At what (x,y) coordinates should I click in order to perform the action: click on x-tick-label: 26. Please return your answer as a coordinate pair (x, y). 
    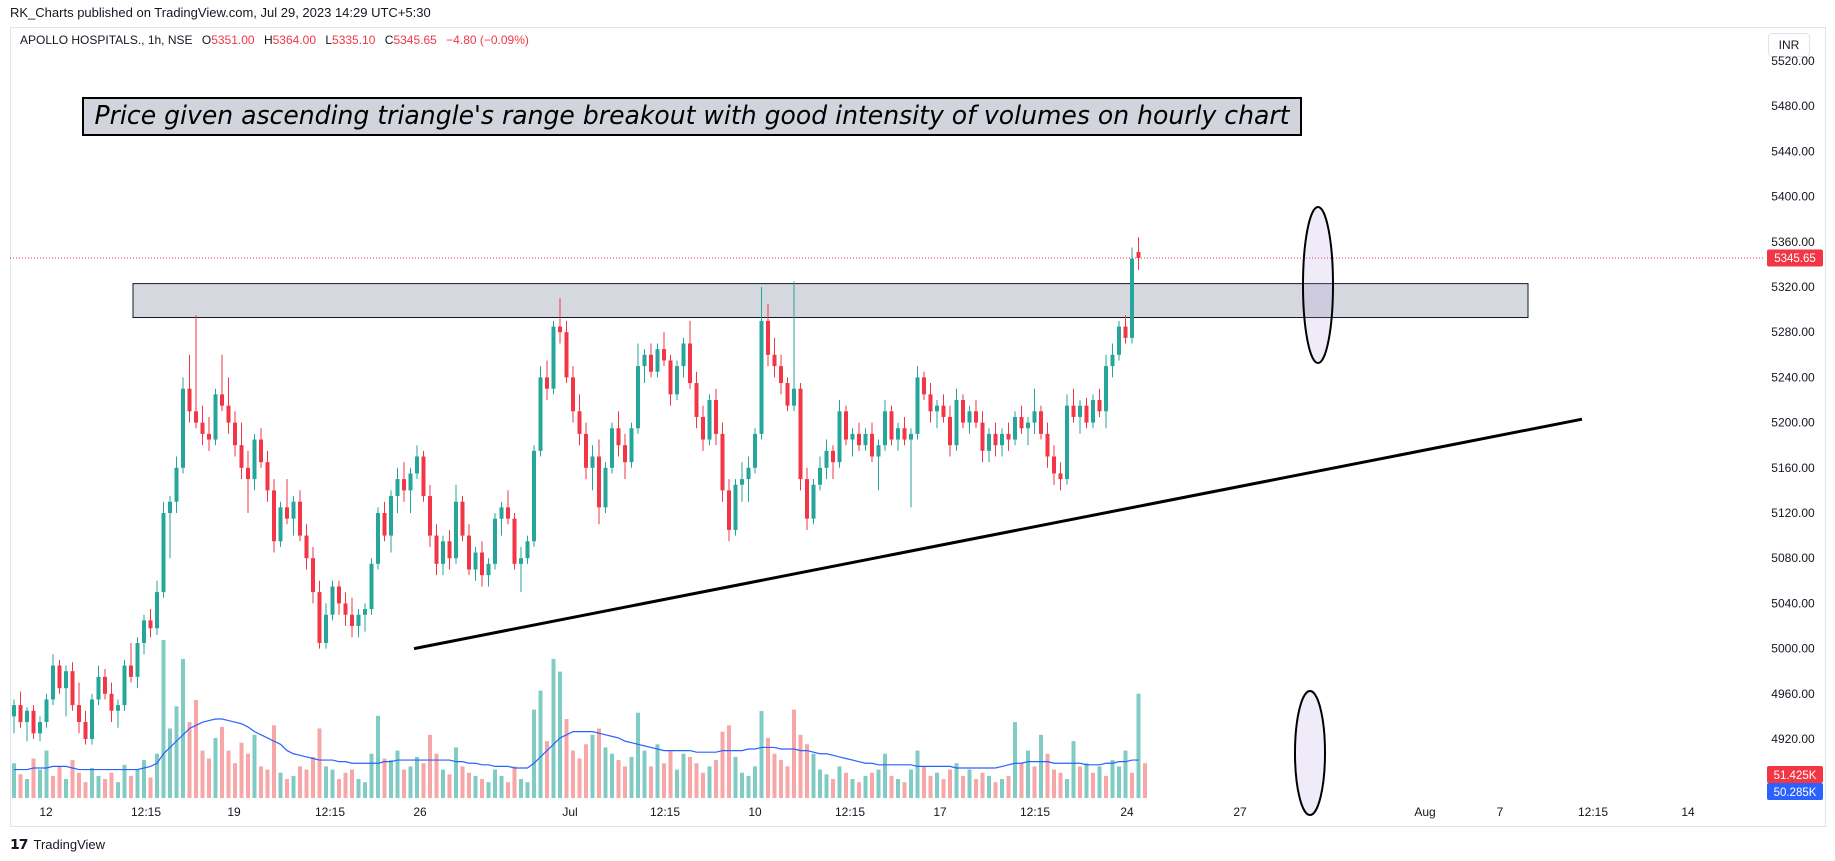
    Looking at the image, I should click on (420, 812).